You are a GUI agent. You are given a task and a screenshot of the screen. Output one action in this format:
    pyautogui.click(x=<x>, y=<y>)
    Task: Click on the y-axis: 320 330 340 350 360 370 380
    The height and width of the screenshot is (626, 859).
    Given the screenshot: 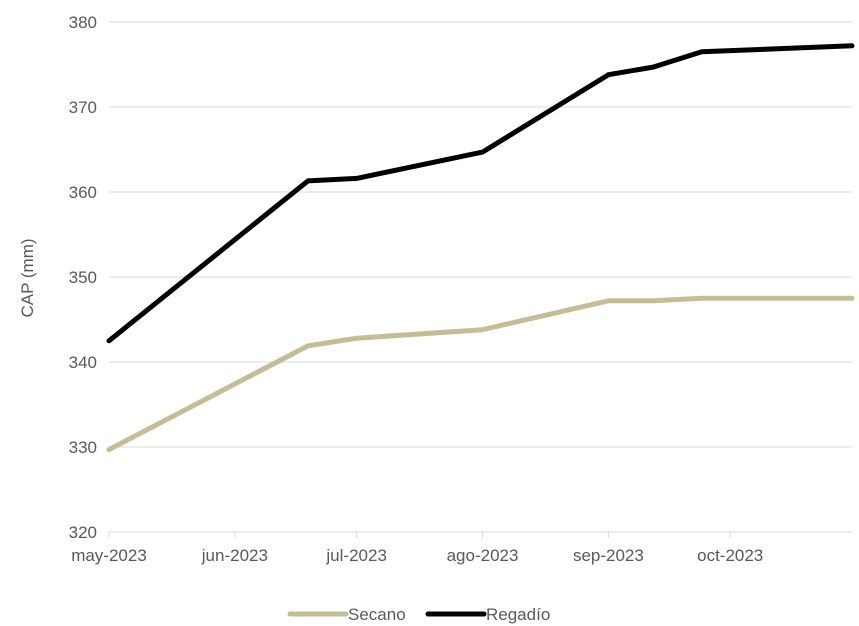 What is the action you would take?
    pyautogui.click(x=83, y=277)
    